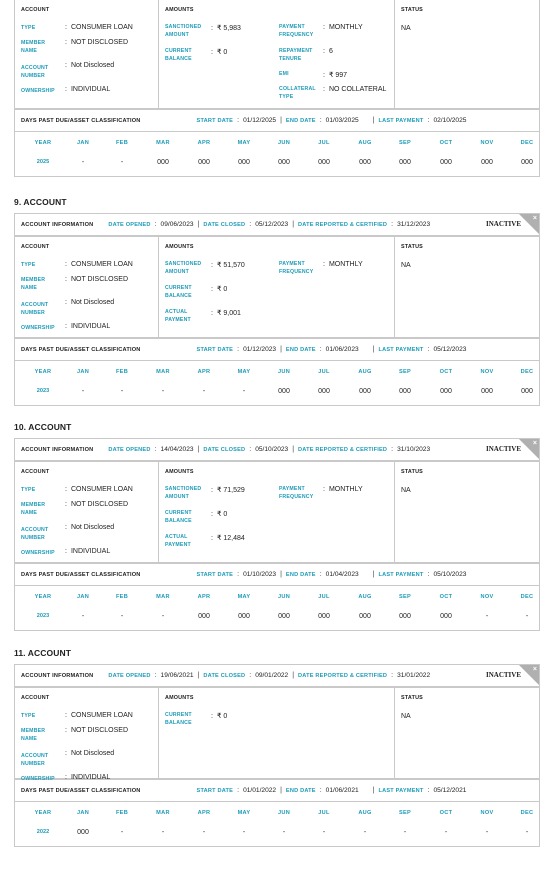 The width and height of the screenshot is (556, 869). What do you see at coordinates (40, 202) in the screenshot?
I see `section-title: 9. ACCOUNT` at bounding box center [40, 202].